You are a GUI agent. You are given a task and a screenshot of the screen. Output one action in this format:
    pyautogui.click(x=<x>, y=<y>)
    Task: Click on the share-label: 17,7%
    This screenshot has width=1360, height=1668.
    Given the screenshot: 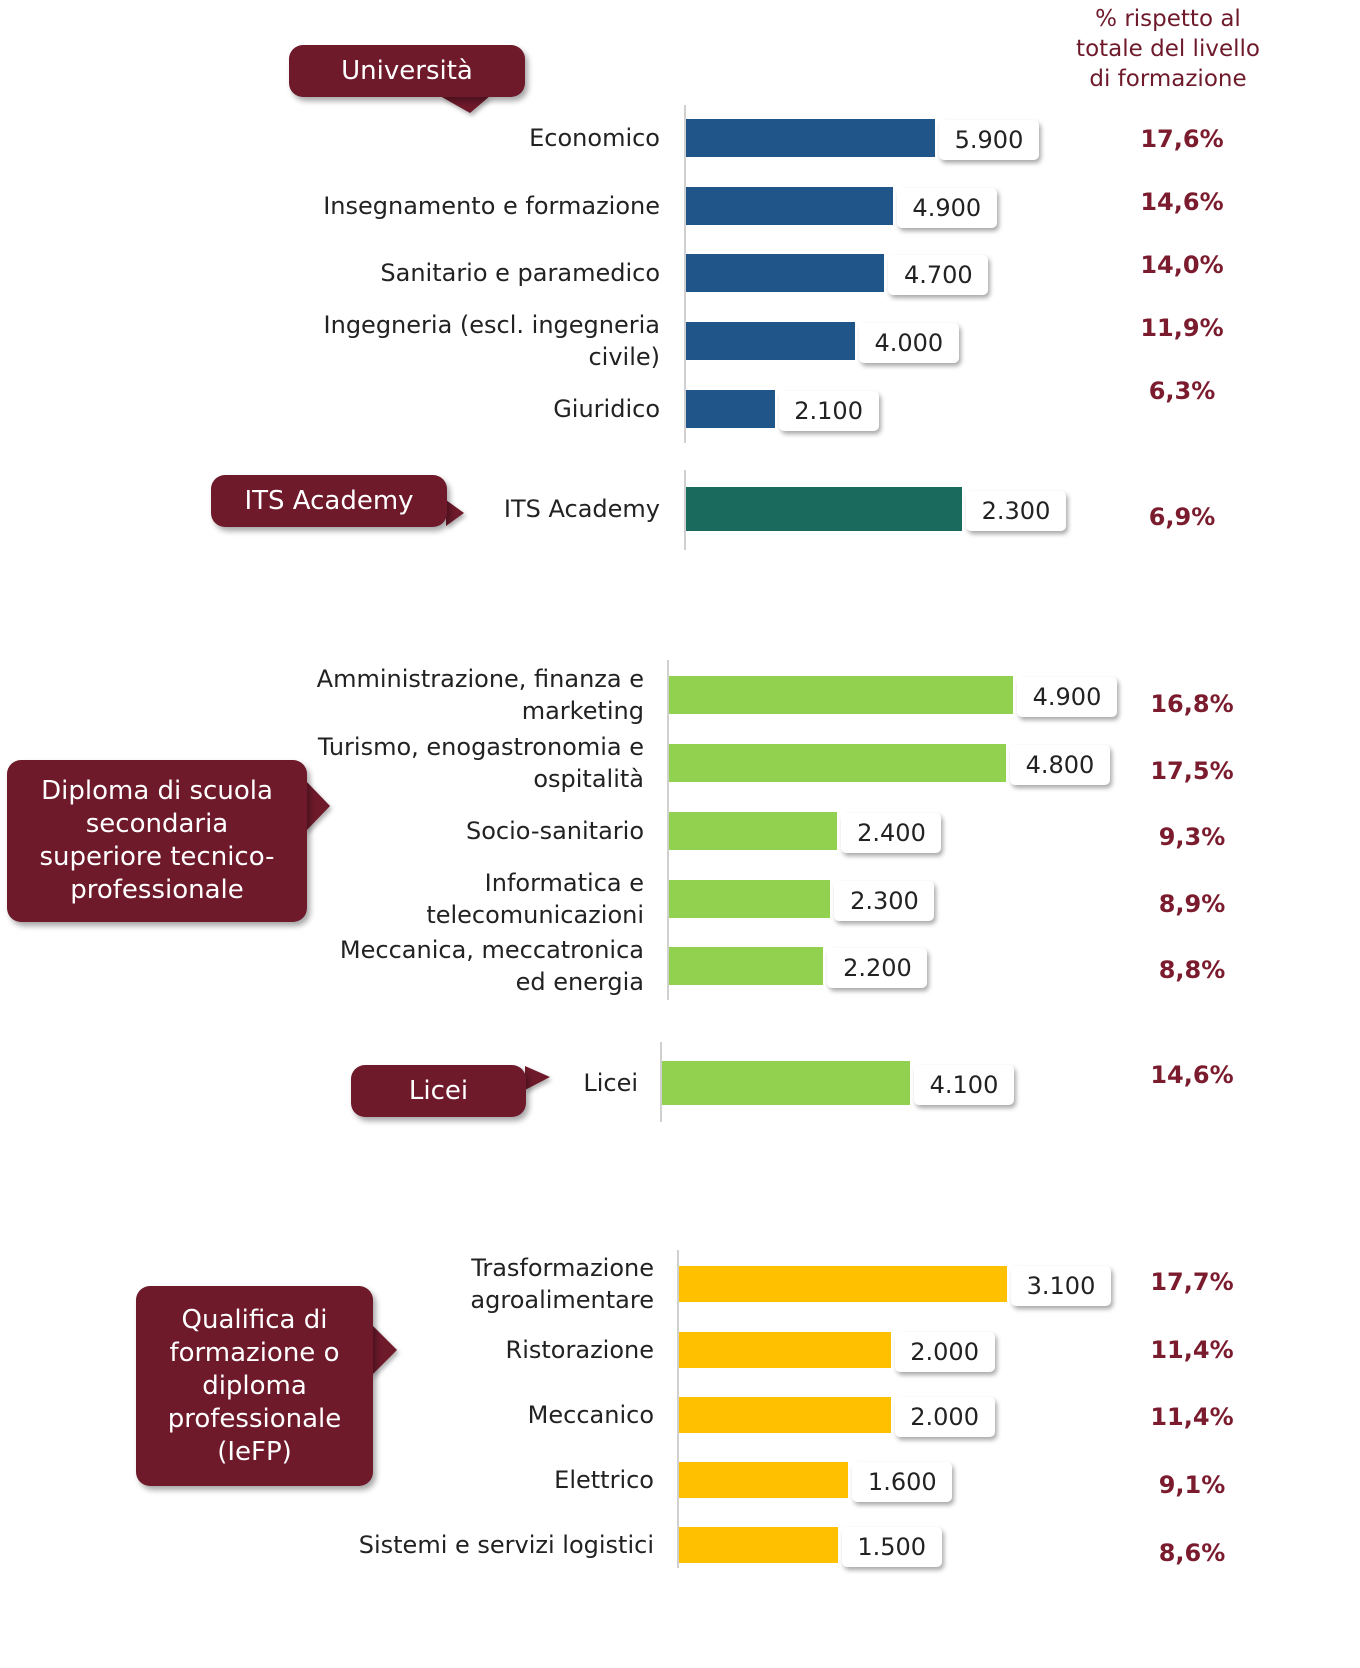 What is the action you would take?
    pyautogui.click(x=1192, y=1282)
    